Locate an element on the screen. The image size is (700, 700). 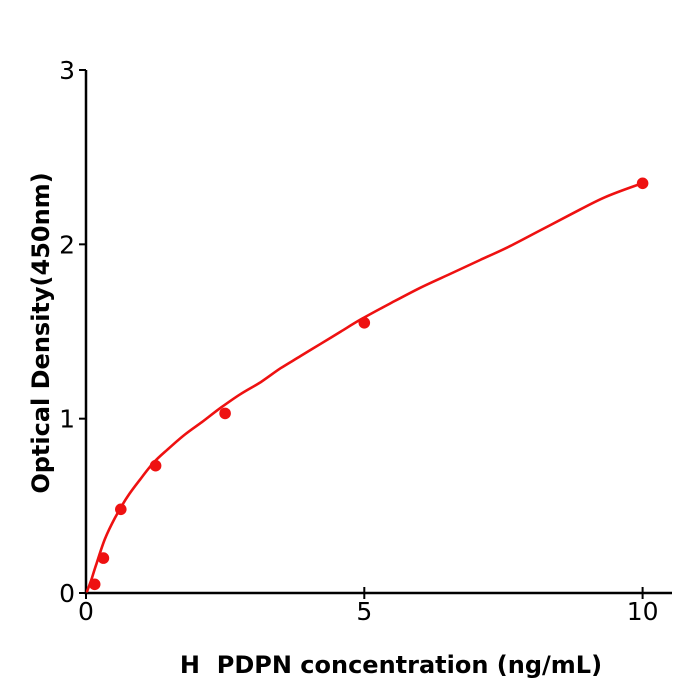
x-tick-label: 5 is located at coordinates (364, 611).